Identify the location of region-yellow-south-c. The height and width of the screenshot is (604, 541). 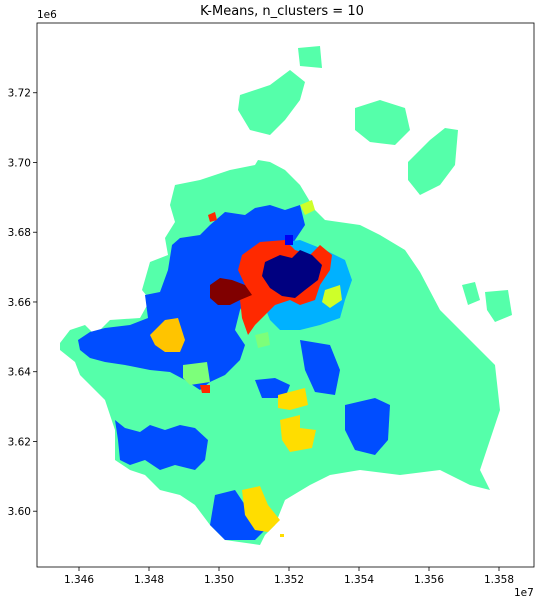
(261, 509).